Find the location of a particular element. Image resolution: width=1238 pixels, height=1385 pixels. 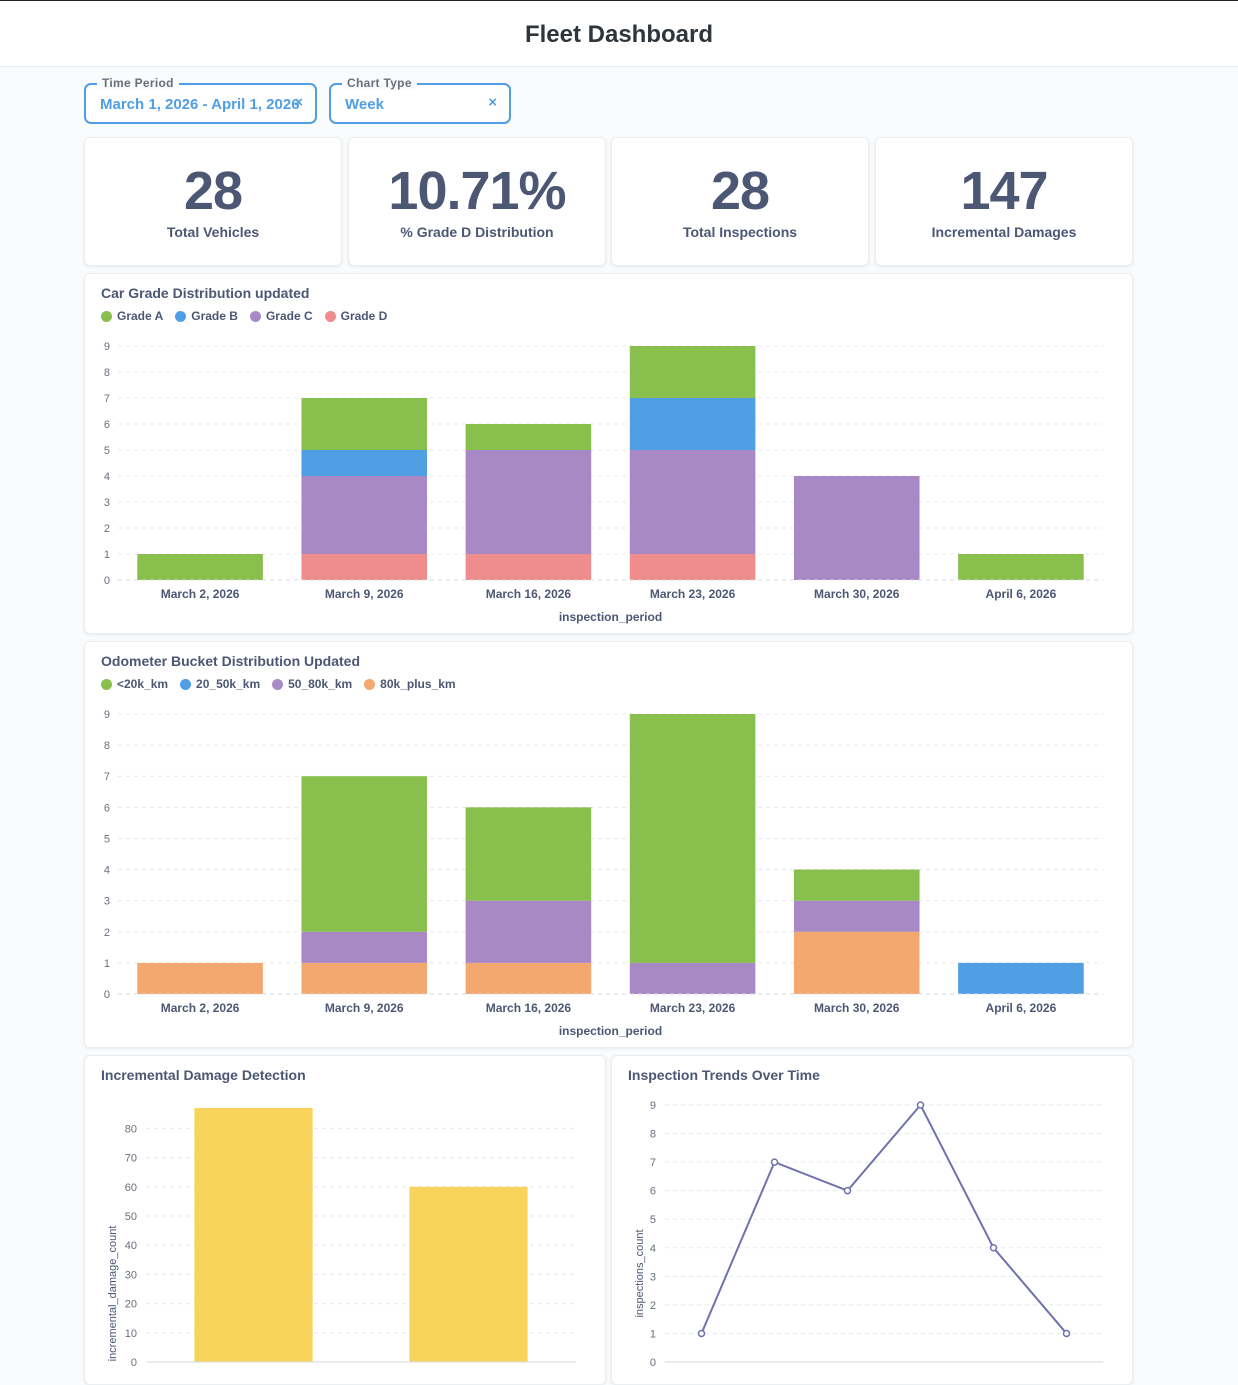

chart-legend: Grade A Grade B Grade C Grade D is located at coordinates (244, 316).